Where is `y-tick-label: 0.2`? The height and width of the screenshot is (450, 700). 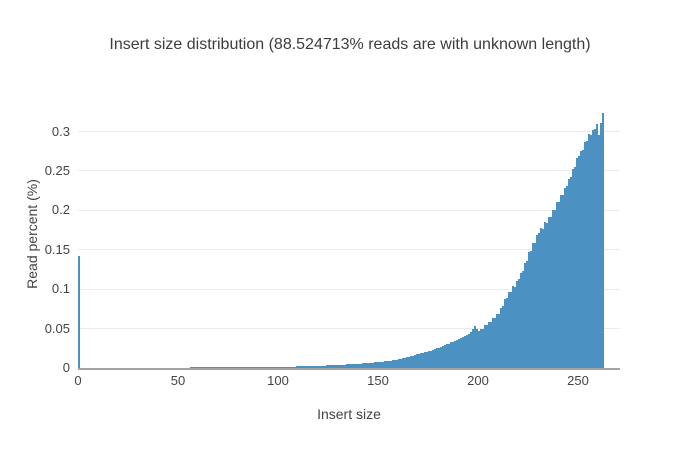
y-tick-label: 0.2 is located at coordinates (60, 210).